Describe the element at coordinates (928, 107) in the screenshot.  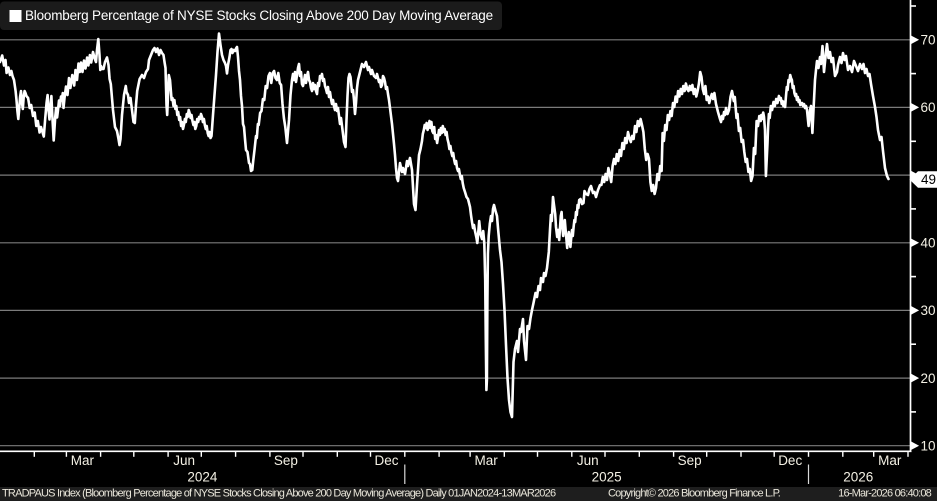
I see `svg-text: 60` at that location.